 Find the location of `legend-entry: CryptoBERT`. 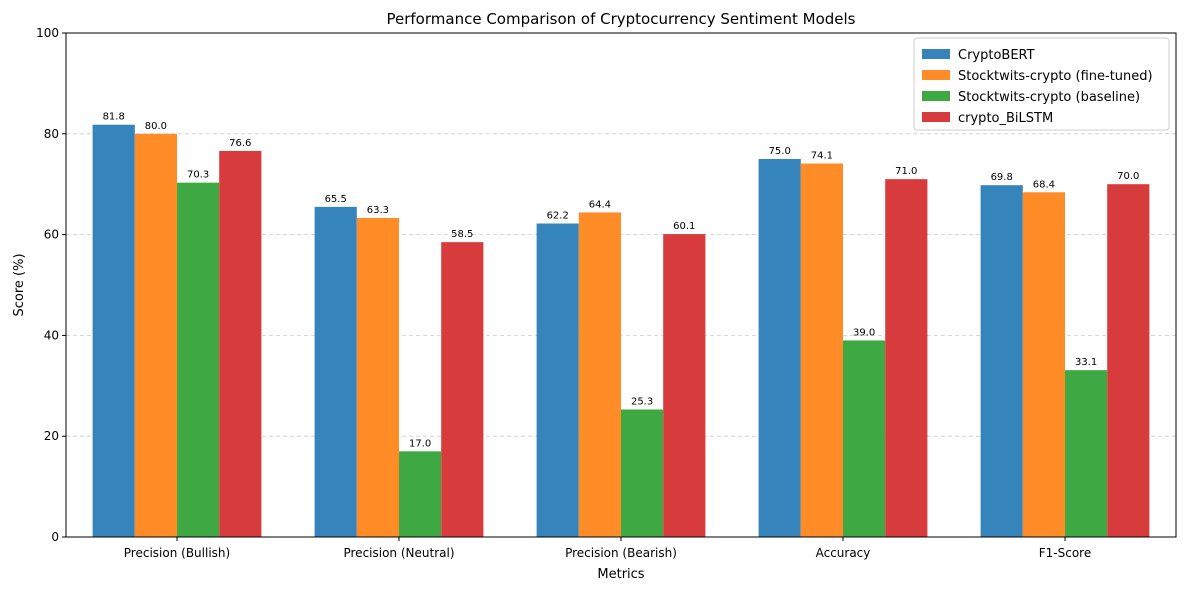

legend-entry: CryptoBERT is located at coordinates (996, 55).